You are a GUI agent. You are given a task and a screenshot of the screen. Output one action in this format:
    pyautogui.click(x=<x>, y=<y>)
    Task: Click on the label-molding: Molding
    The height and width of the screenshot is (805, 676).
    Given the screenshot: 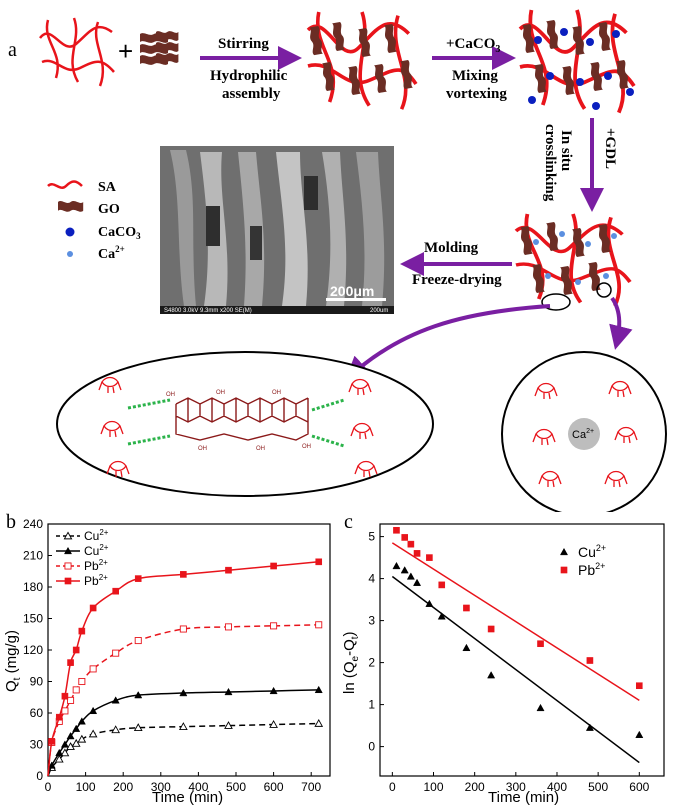 What is the action you would take?
    pyautogui.click(x=451, y=248)
    